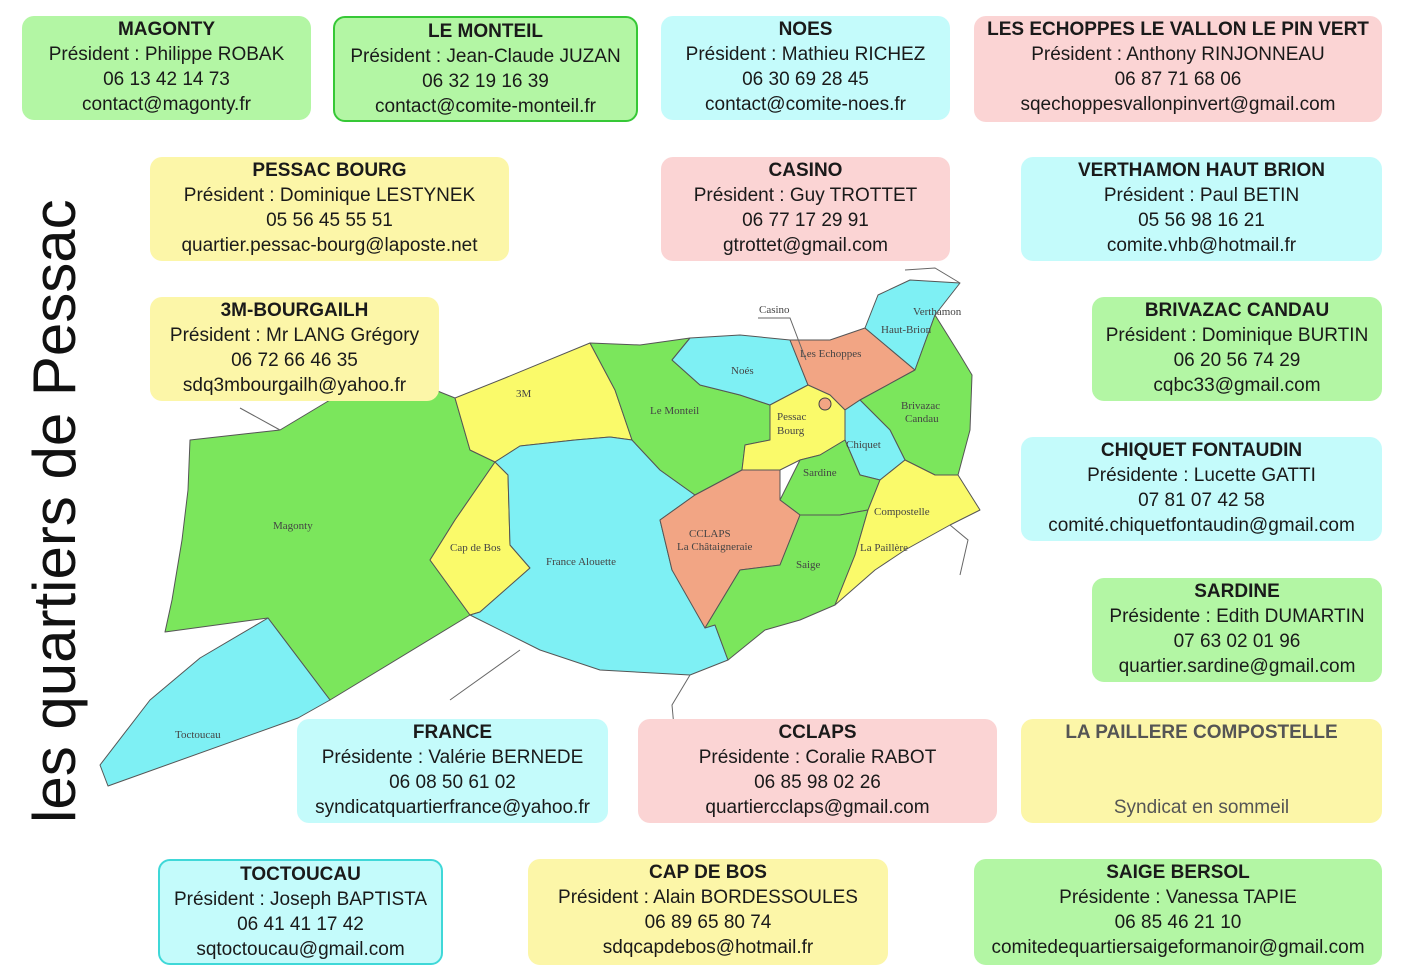  Describe the element at coordinates (1201, 245) in the screenshot. I see `card-email: comite.vhb@hotmail.fr` at that location.